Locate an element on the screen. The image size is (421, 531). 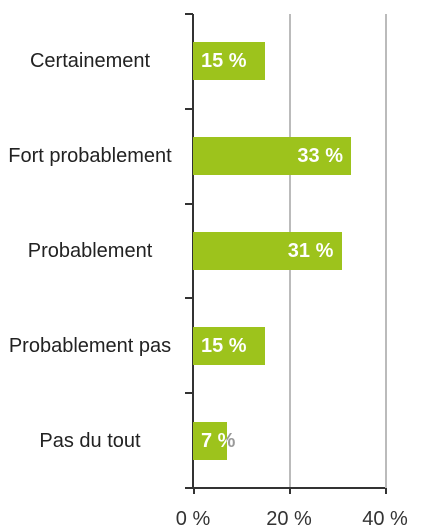
x-tick-label: 40 % is located at coordinates (385, 519).